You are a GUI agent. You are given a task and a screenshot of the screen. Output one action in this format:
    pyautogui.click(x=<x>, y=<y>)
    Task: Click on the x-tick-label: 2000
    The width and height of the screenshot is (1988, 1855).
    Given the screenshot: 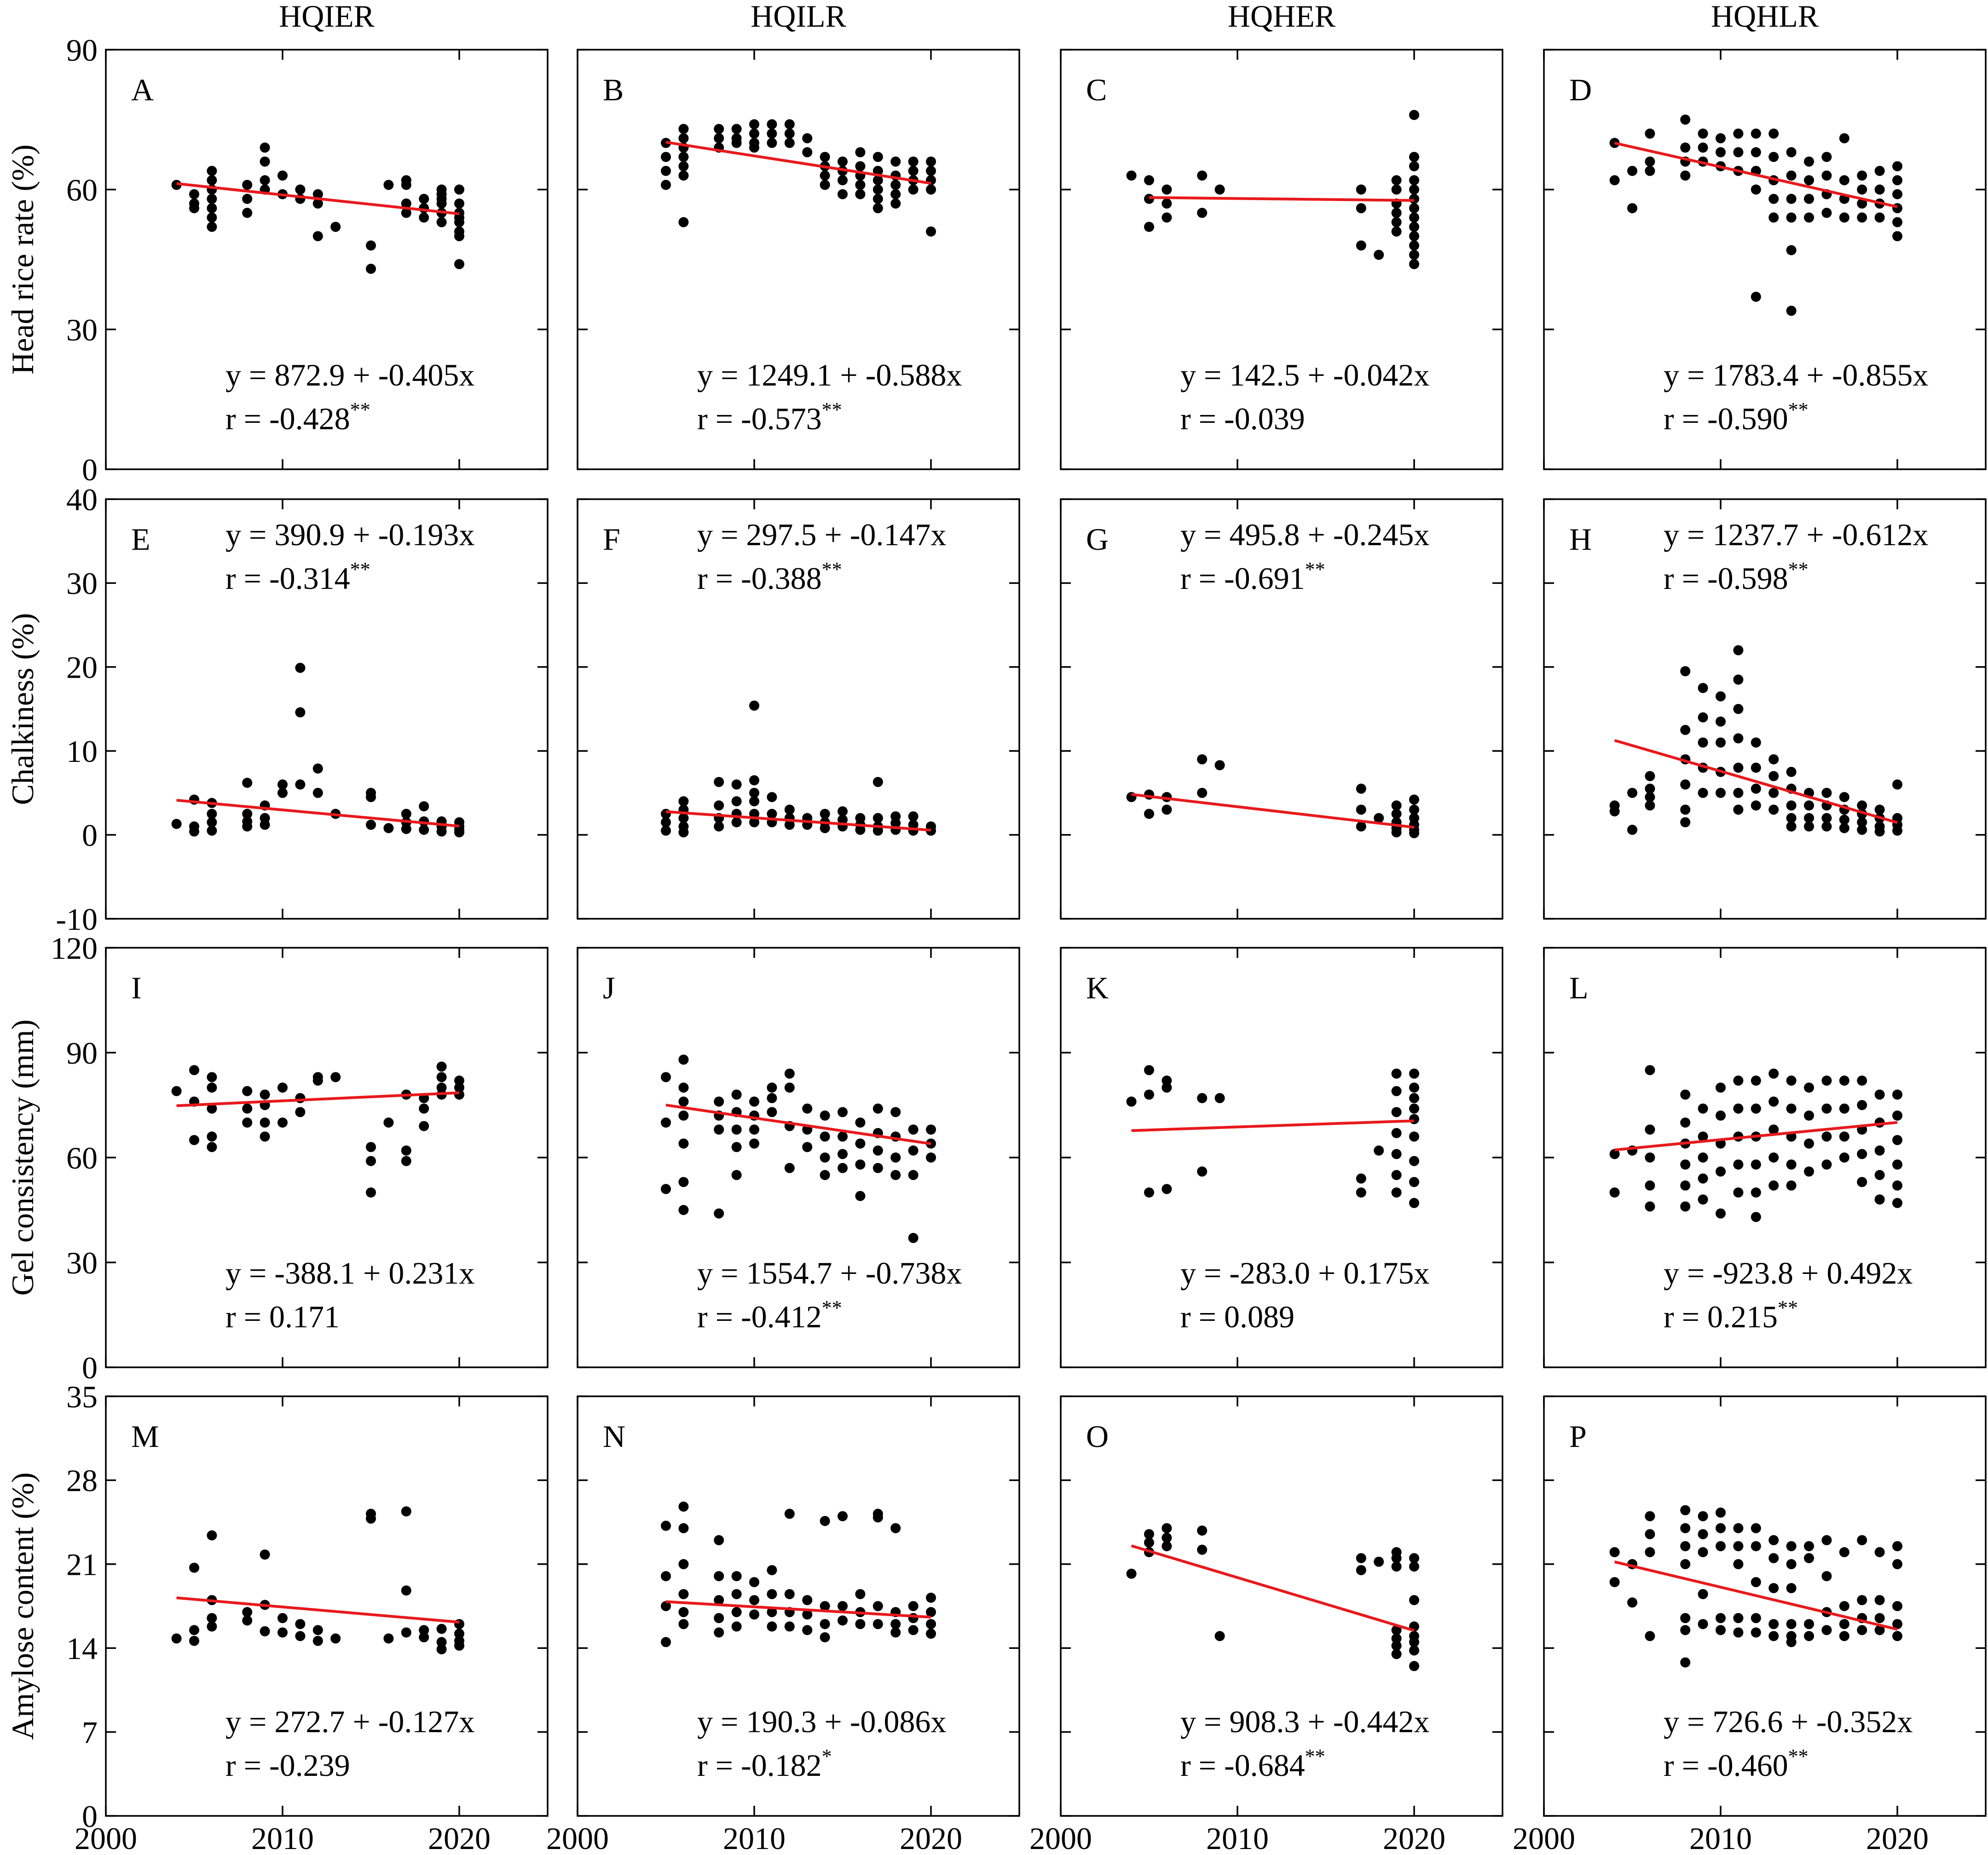 What is the action you would take?
    pyautogui.click(x=1061, y=1838)
    